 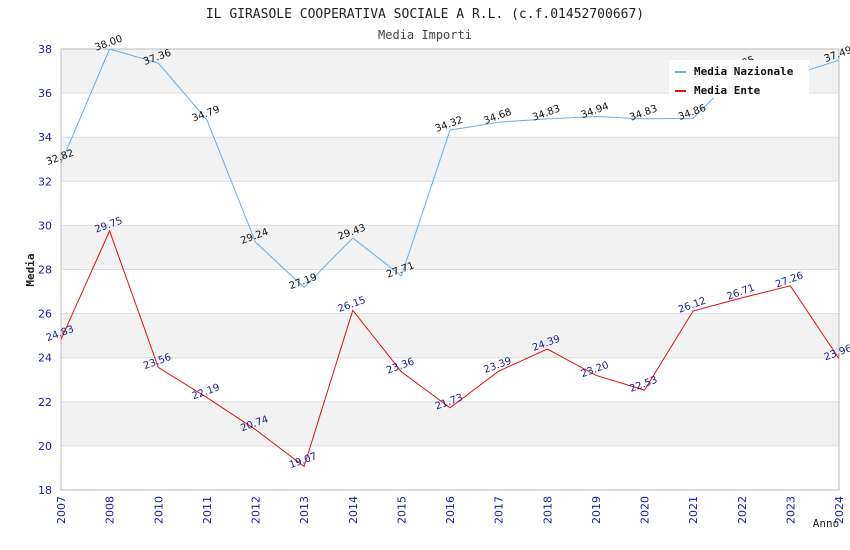 I want to click on y-tick-label: 30, so click(x=45, y=225).